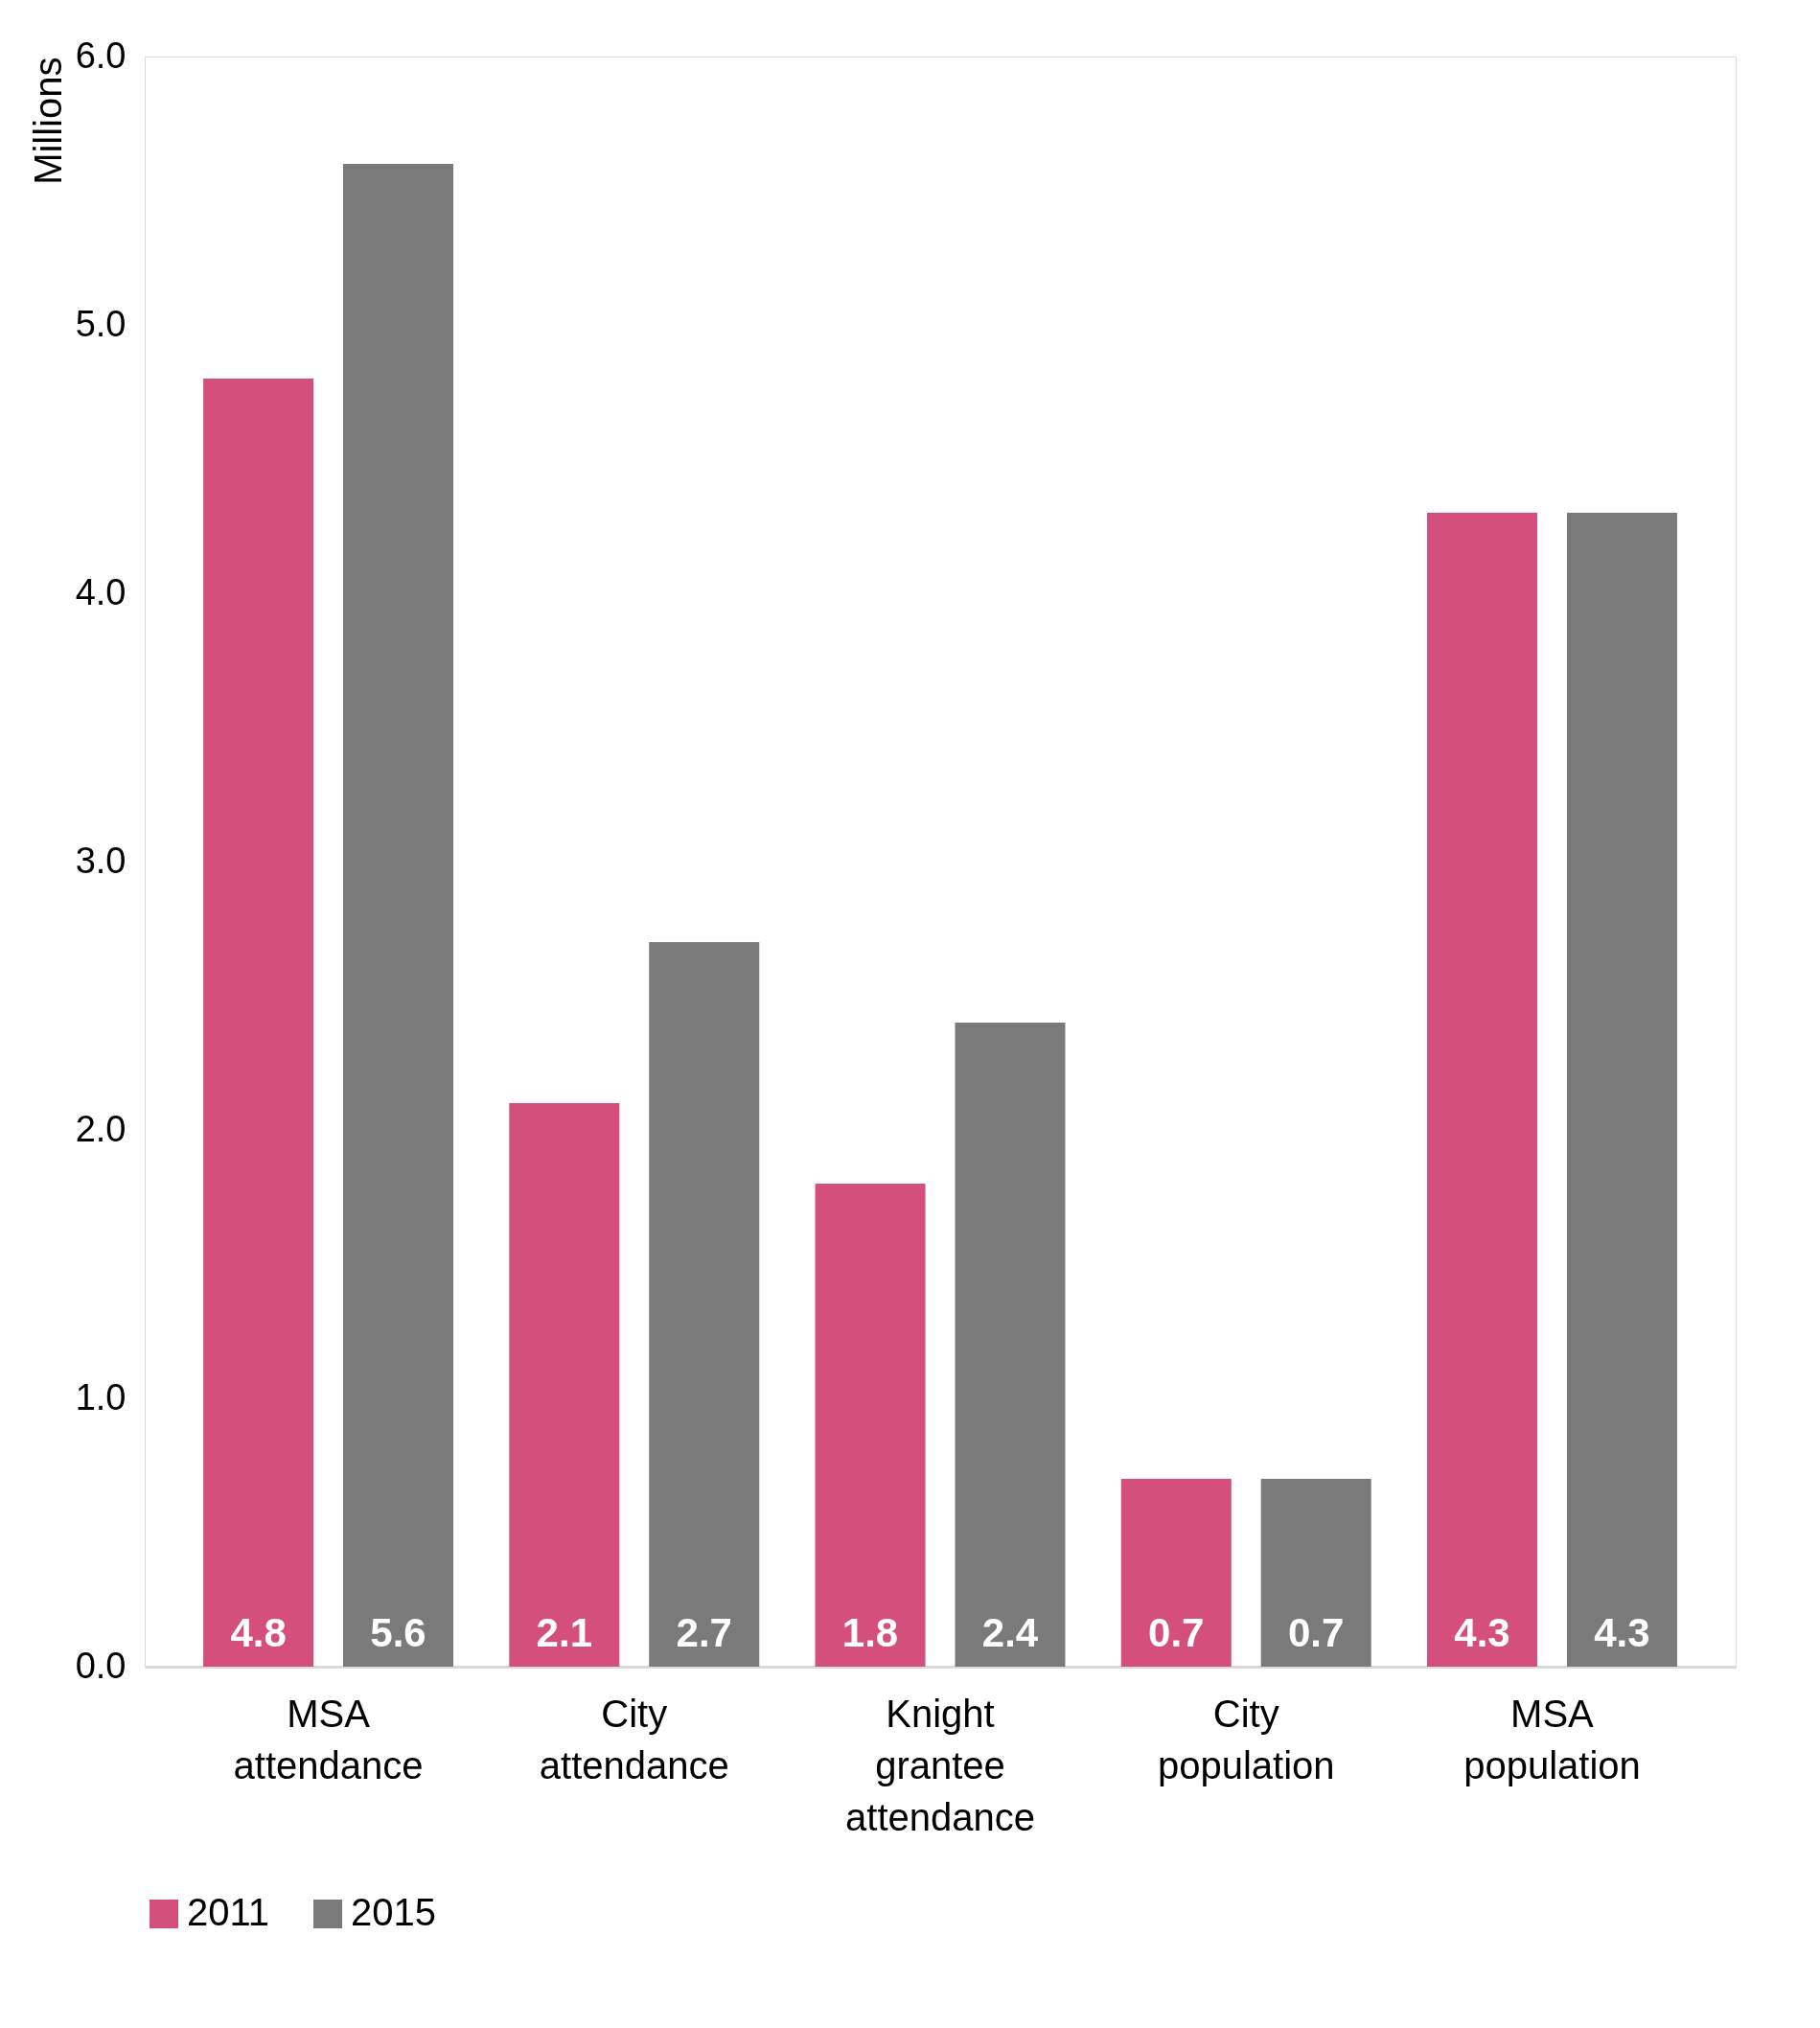 This screenshot has height=2028, width=1820. What do you see at coordinates (1246, 1739) in the screenshot?
I see `x-tick-label: City population` at bounding box center [1246, 1739].